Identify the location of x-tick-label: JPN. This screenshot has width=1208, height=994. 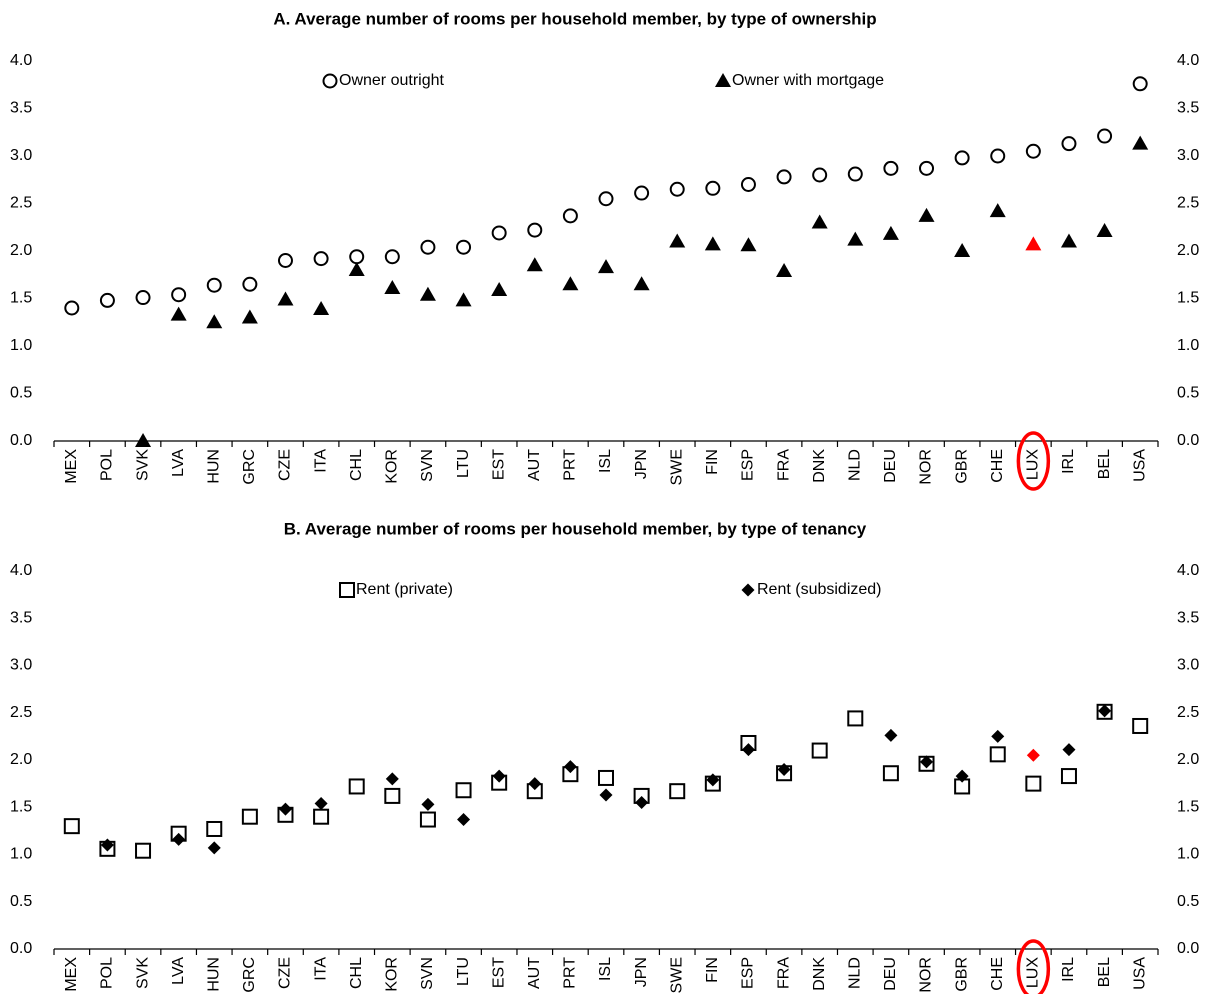
(641, 972).